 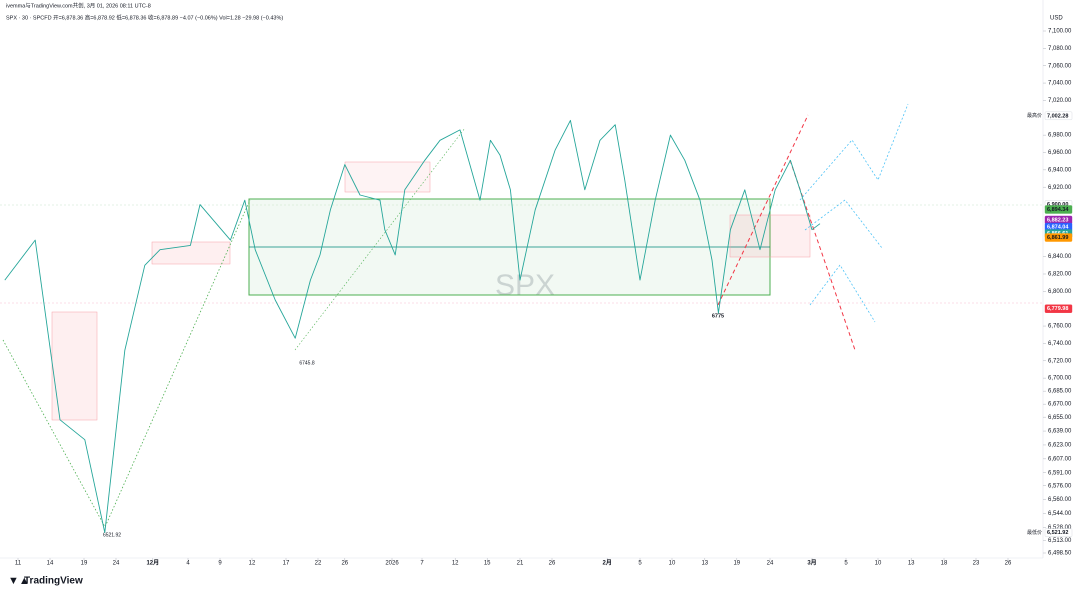 I want to click on y-tick-label: 6,513.00, so click(x=1060, y=541).